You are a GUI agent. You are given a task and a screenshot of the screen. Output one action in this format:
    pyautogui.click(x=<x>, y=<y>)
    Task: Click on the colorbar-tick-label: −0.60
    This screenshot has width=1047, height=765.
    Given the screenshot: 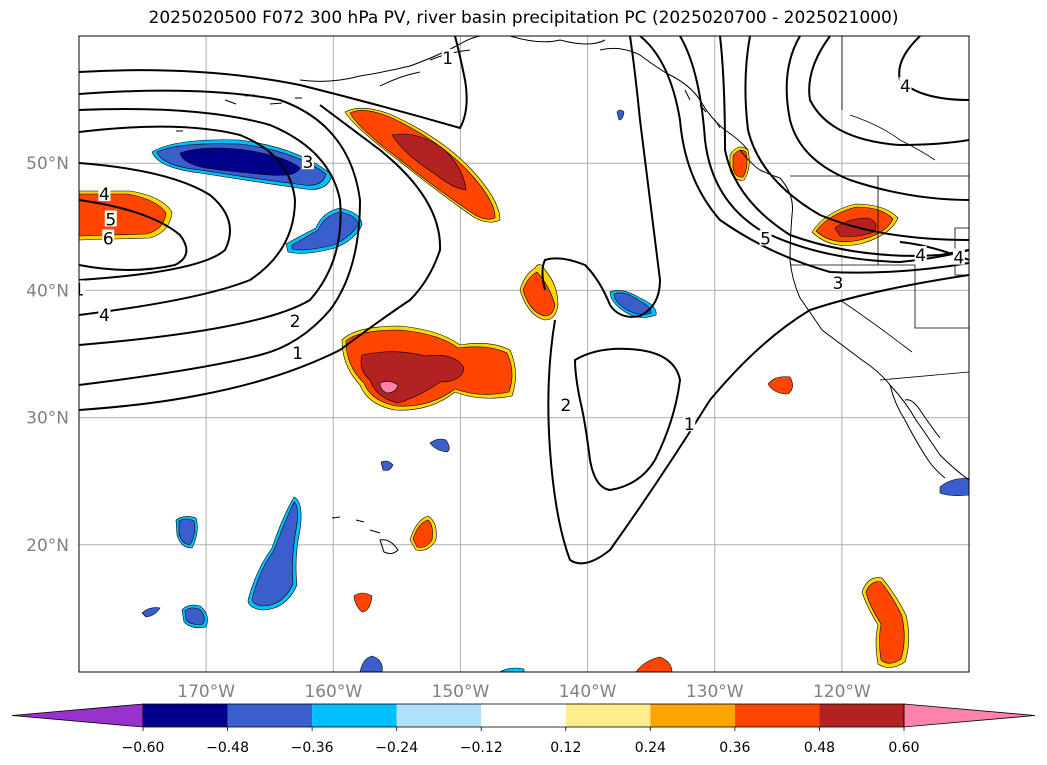 What is the action you would take?
    pyautogui.click(x=143, y=748)
    